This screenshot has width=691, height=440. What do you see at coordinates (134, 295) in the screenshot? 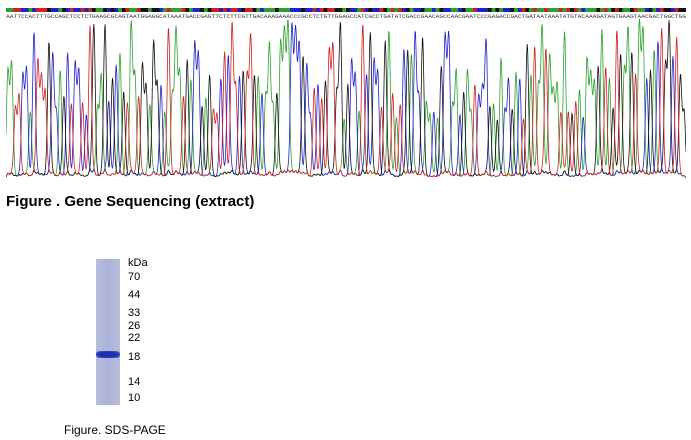
I see `marker-label: 44` at bounding box center [134, 295].